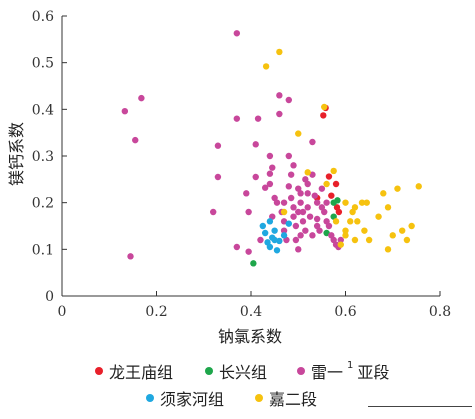 Image resolution: width=475 pixels, height=419 pixels. What do you see at coordinates (350, 365) in the screenshot?
I see `legend-label-sup: 1` at bounding box center [350, 365].